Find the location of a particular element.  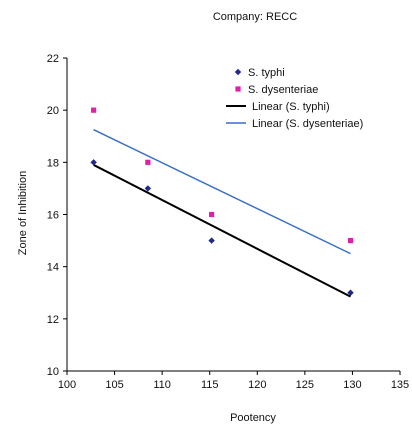

legend-label: S. typhi is located at coordinates (266, 73).